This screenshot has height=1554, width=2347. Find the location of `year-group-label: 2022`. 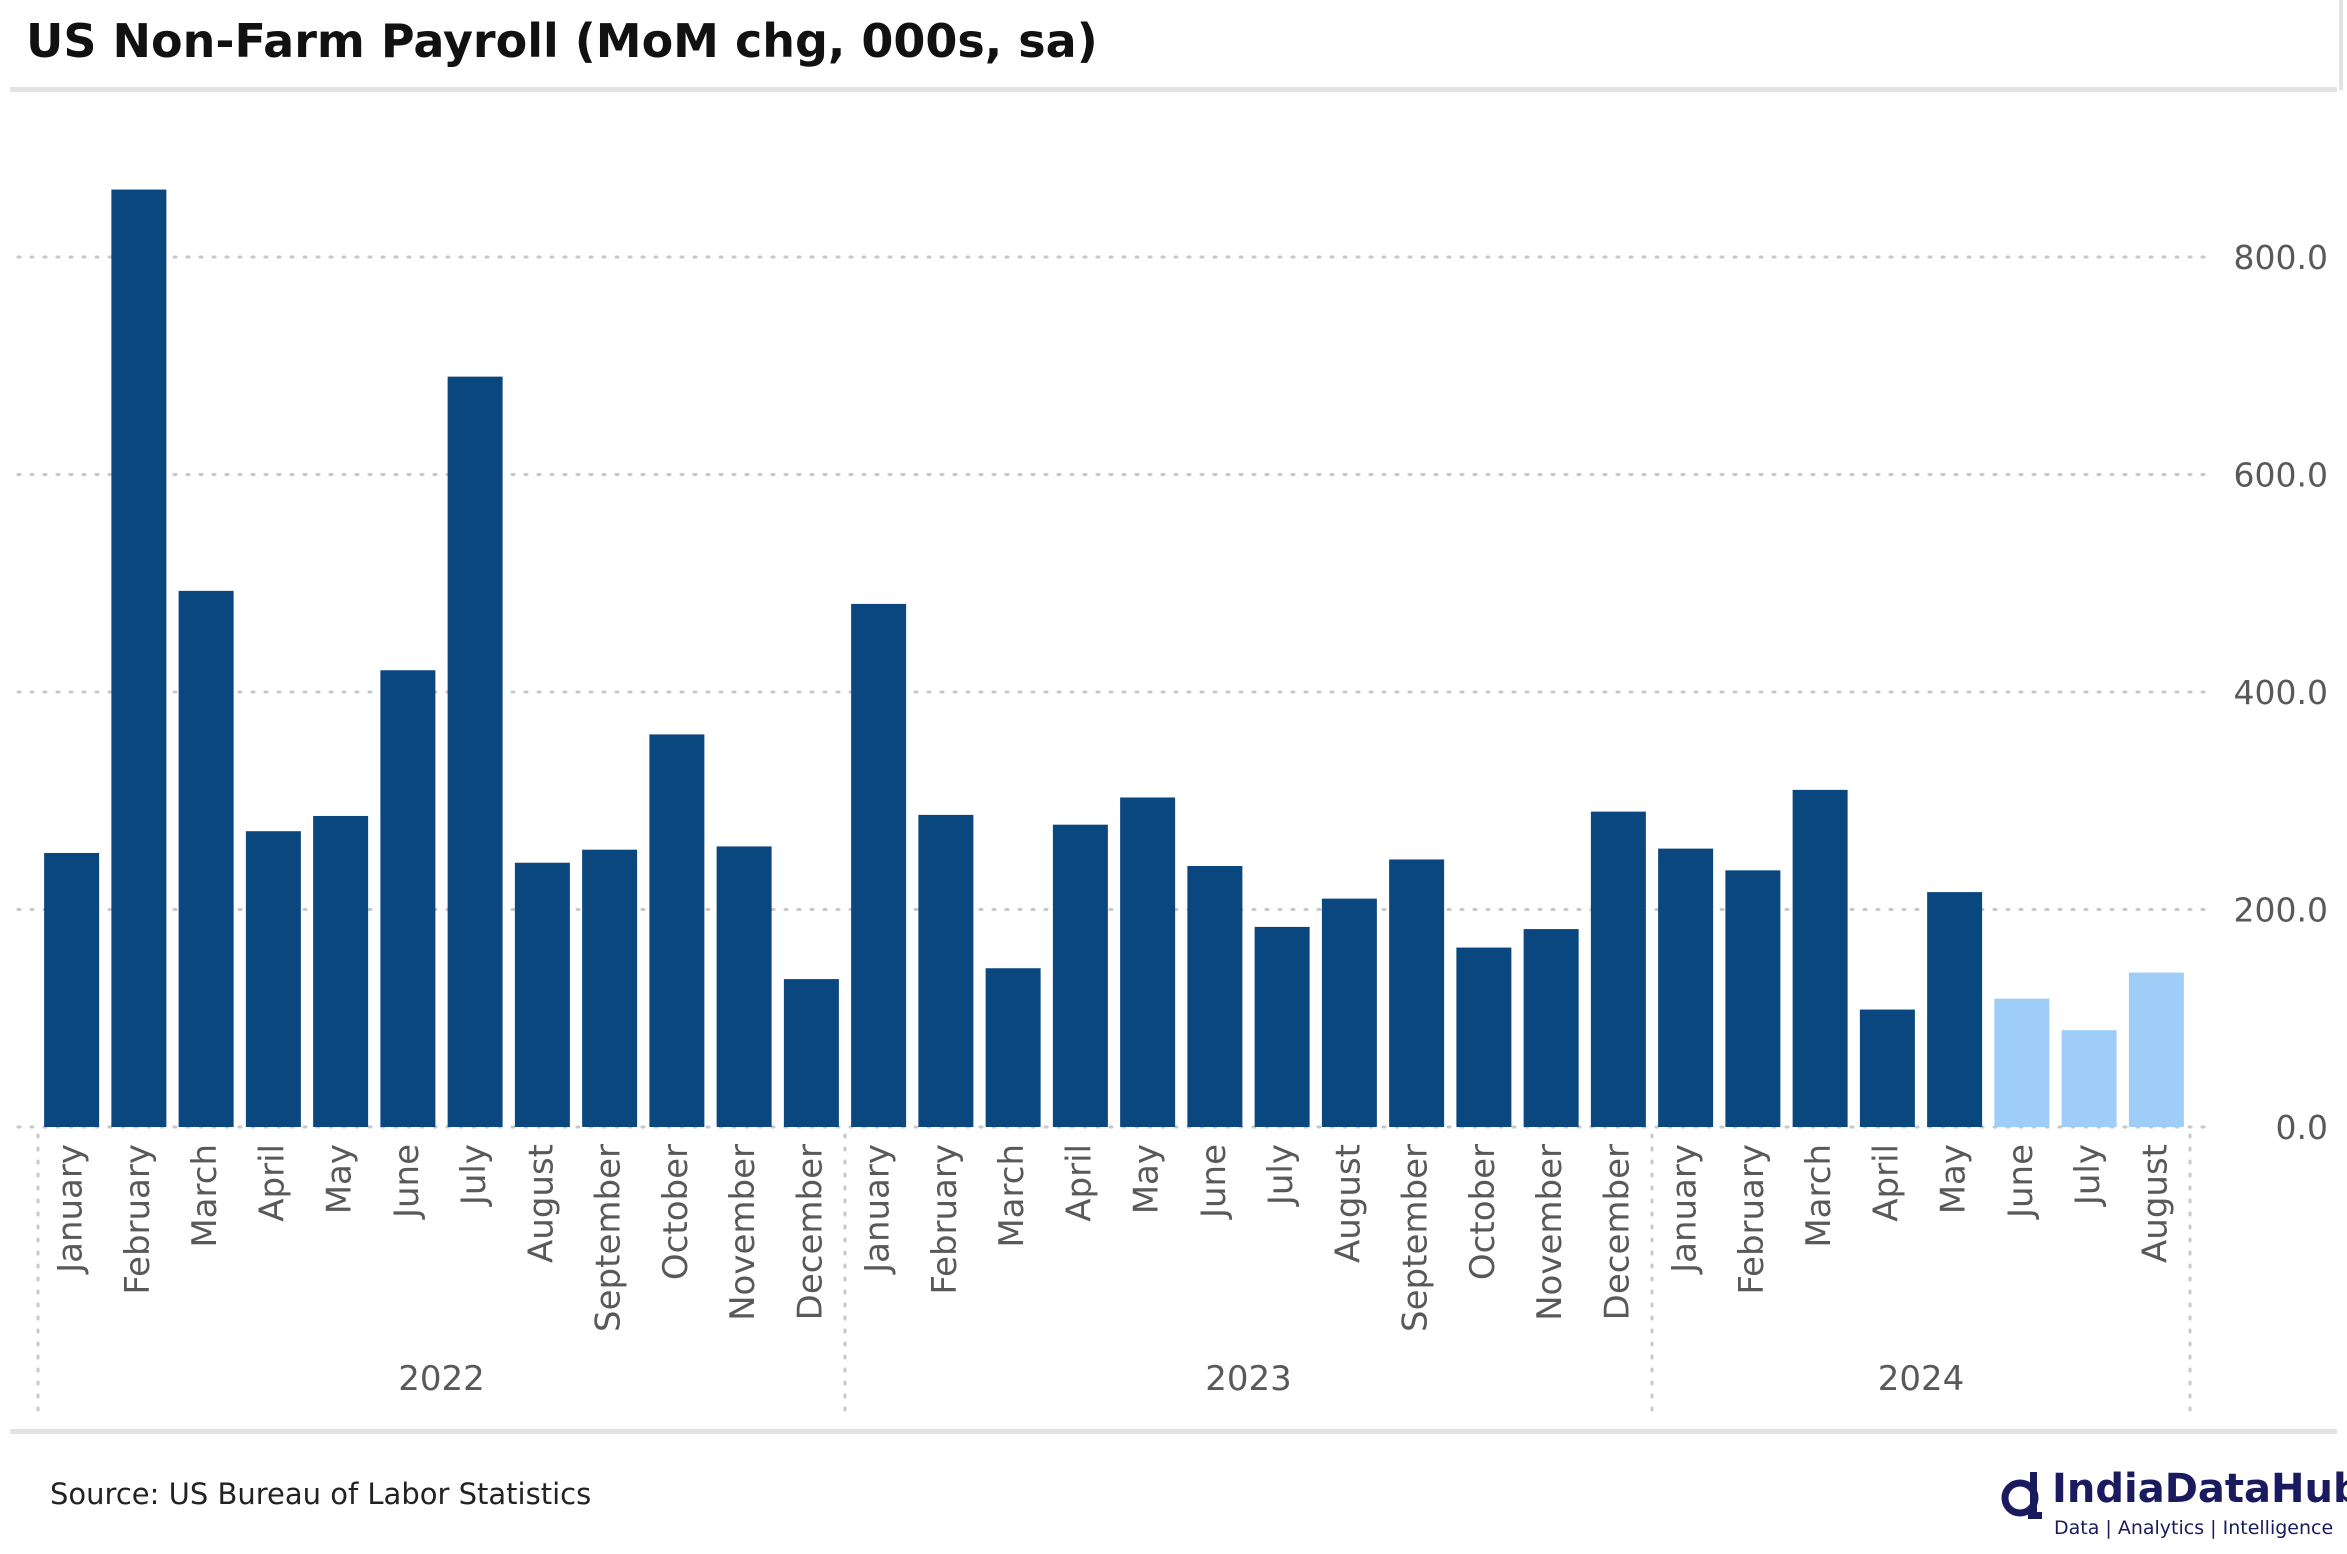

year-group-label: 2022 is located at coordinates (441, 1379).